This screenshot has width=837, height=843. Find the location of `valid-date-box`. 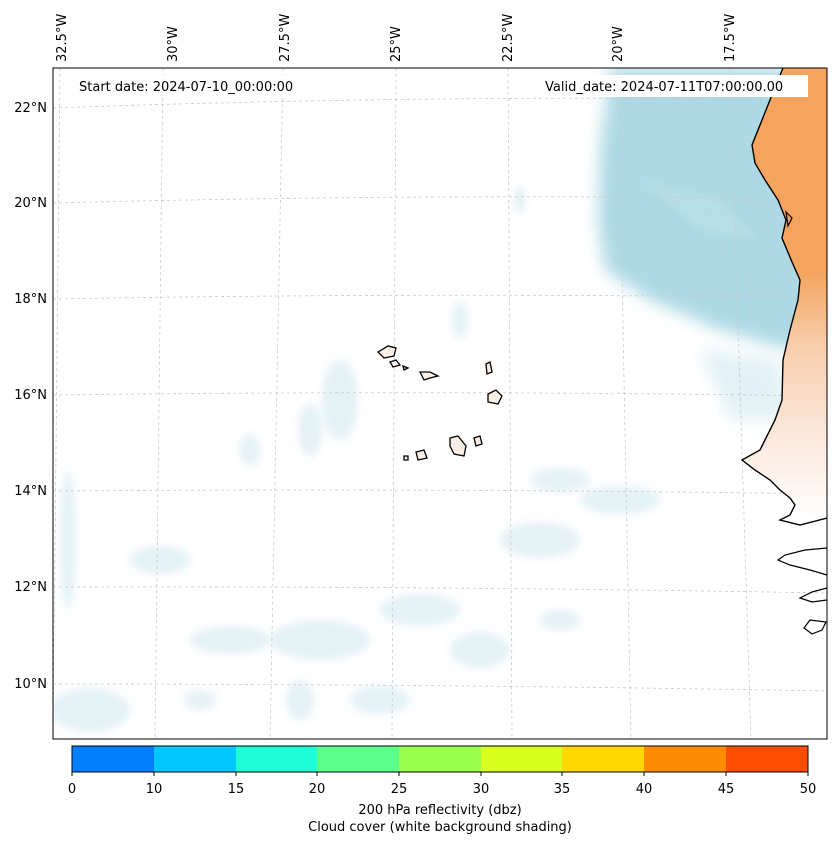

valid-date-box is located at coordinates (674, 86).